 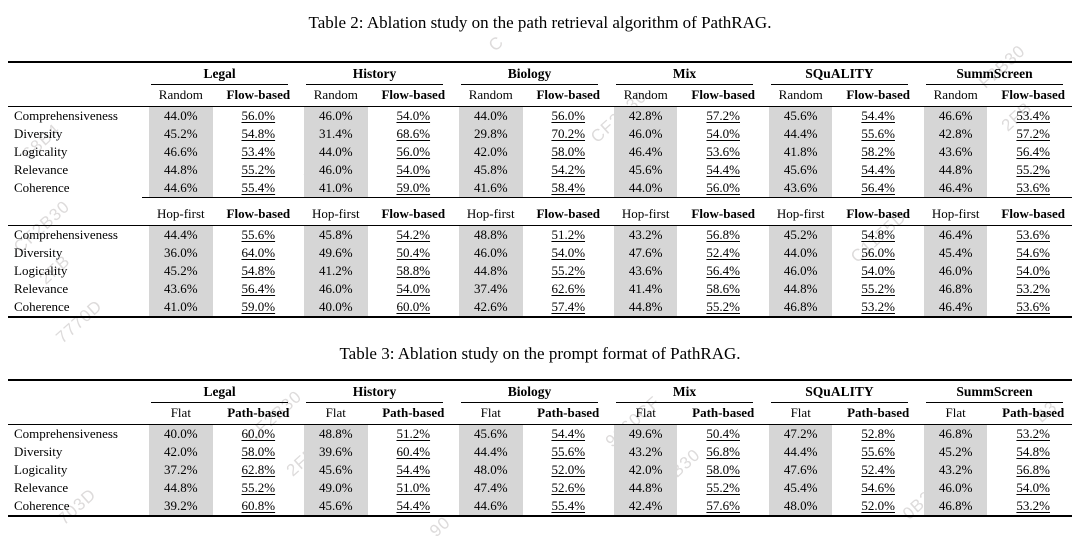 I want to click on method-value: 56.4%, so click(x=258, y=288).